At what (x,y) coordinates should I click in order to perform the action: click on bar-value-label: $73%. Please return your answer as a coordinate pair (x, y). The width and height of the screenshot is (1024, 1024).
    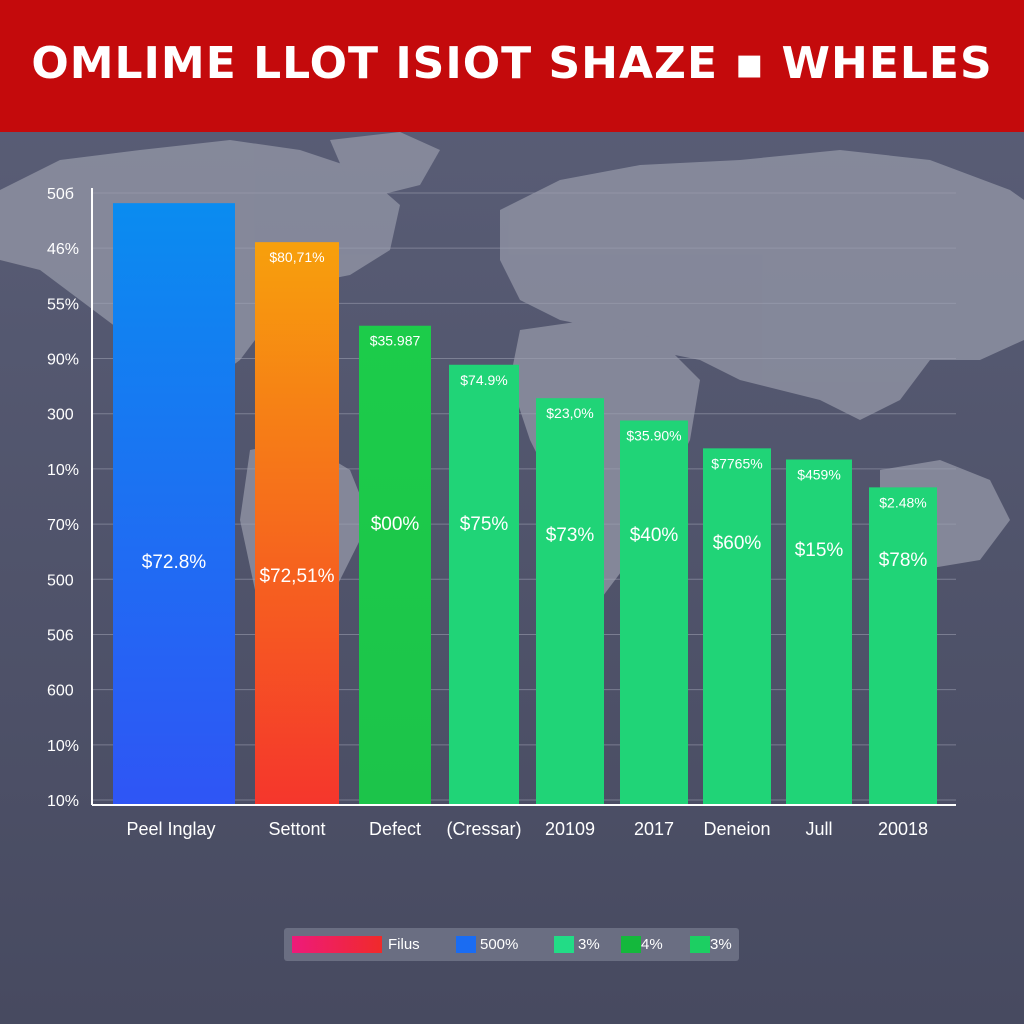
    Looking at the image, I should click on (570, 535).